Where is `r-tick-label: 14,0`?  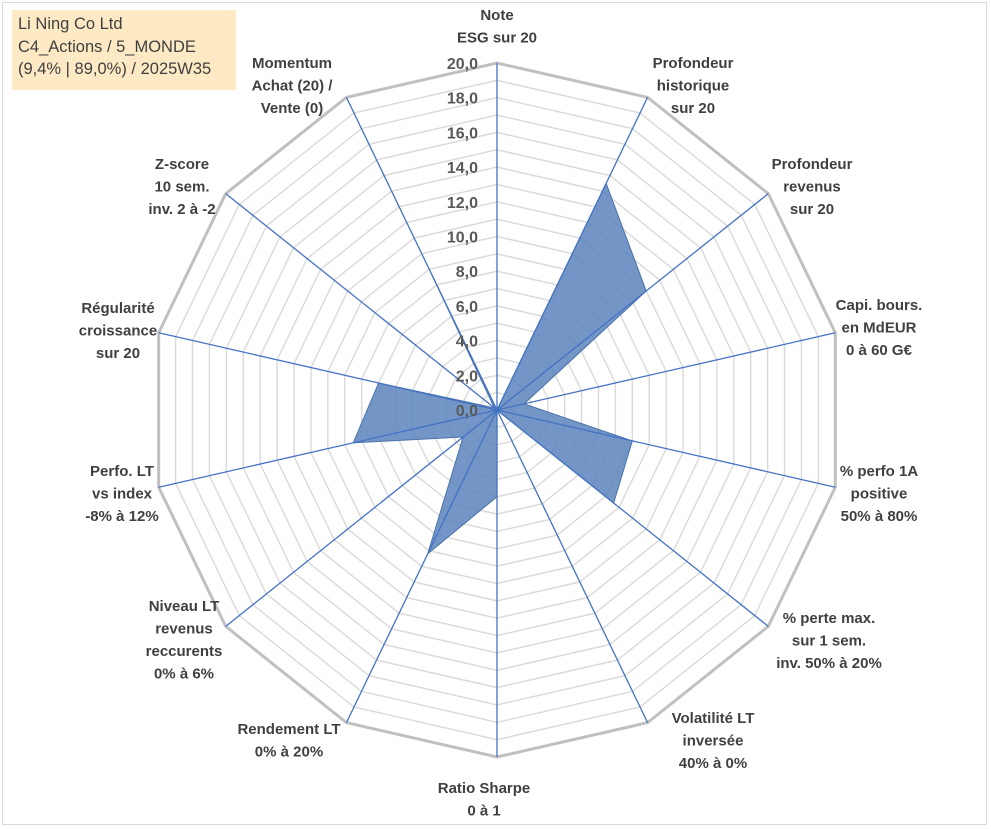
r-tick-label: 14,0 is located at coordinates (462, 168).